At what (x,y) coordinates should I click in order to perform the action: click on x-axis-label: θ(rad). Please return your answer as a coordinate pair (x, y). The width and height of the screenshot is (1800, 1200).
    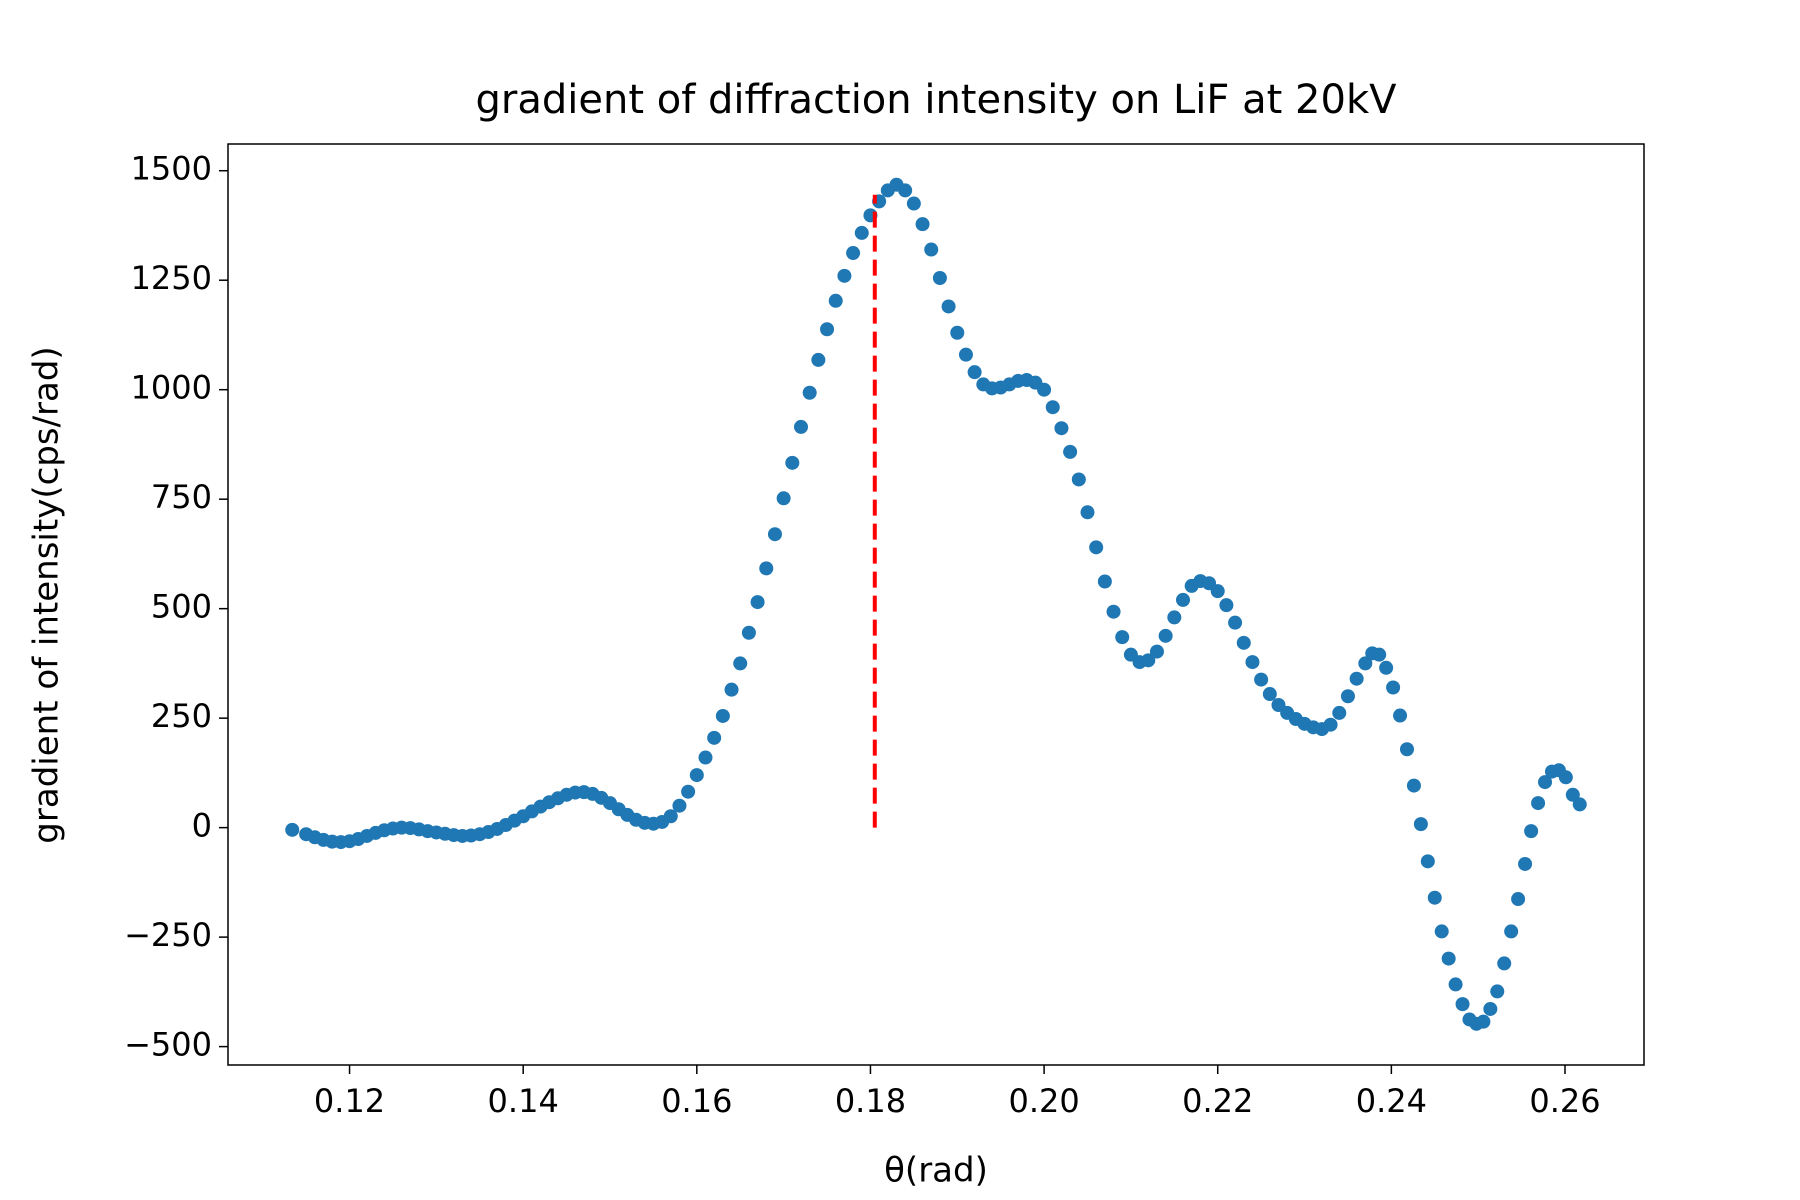
    Looking at the image, I should click on (936, 1171).